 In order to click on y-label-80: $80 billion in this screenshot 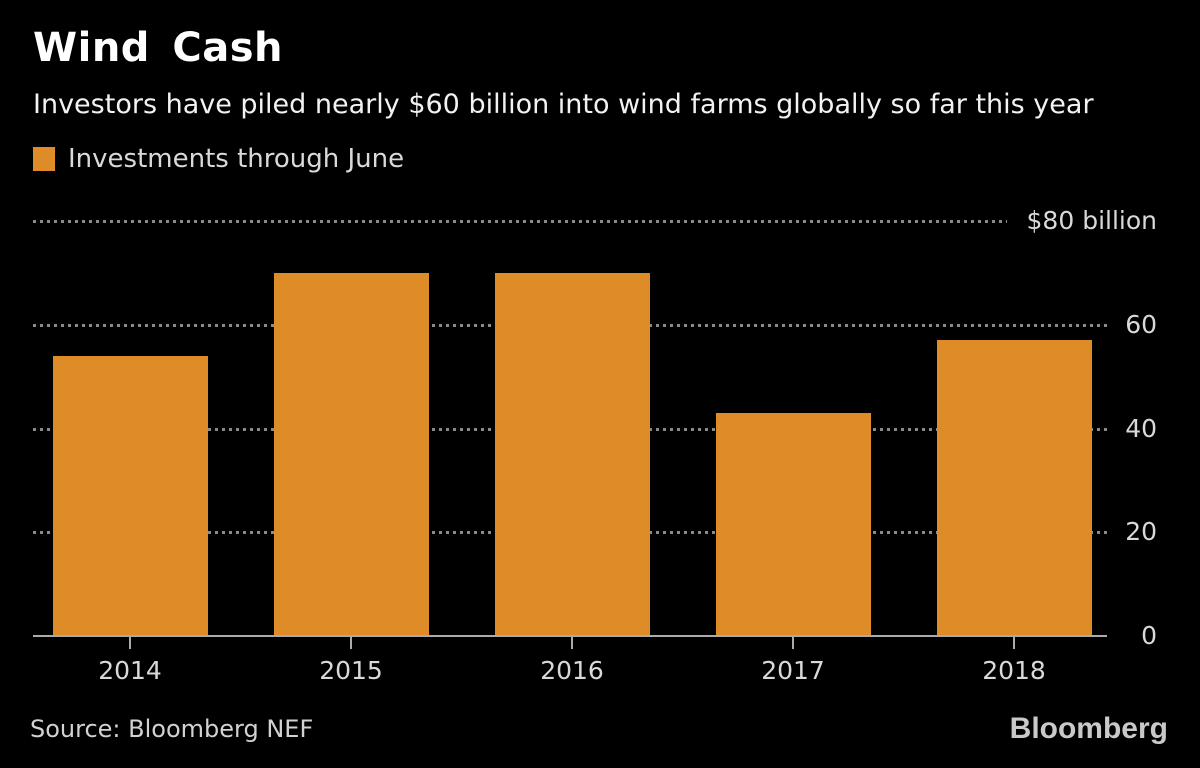, I will do `click(1091, 220)`.